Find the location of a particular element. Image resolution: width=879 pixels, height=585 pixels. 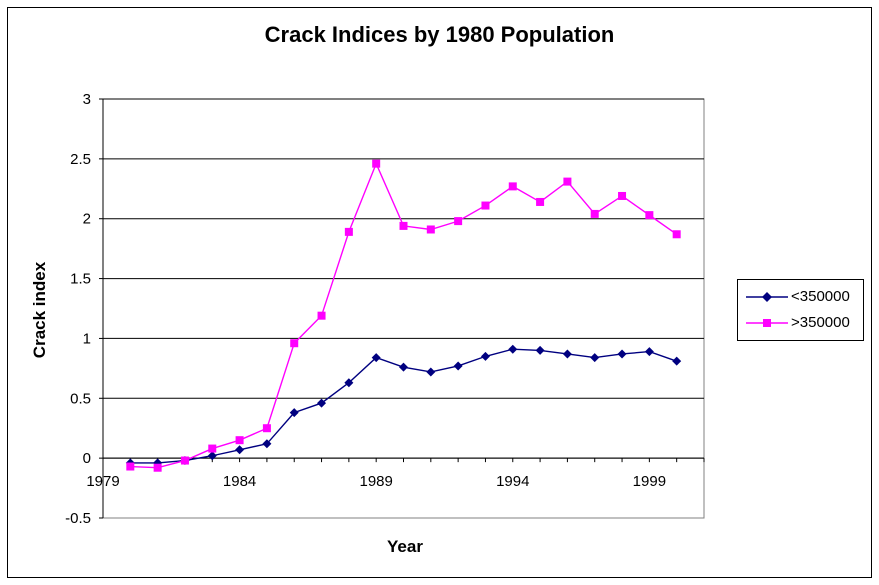

x-tick-label: 1979 is located at coordinates (102, 481).